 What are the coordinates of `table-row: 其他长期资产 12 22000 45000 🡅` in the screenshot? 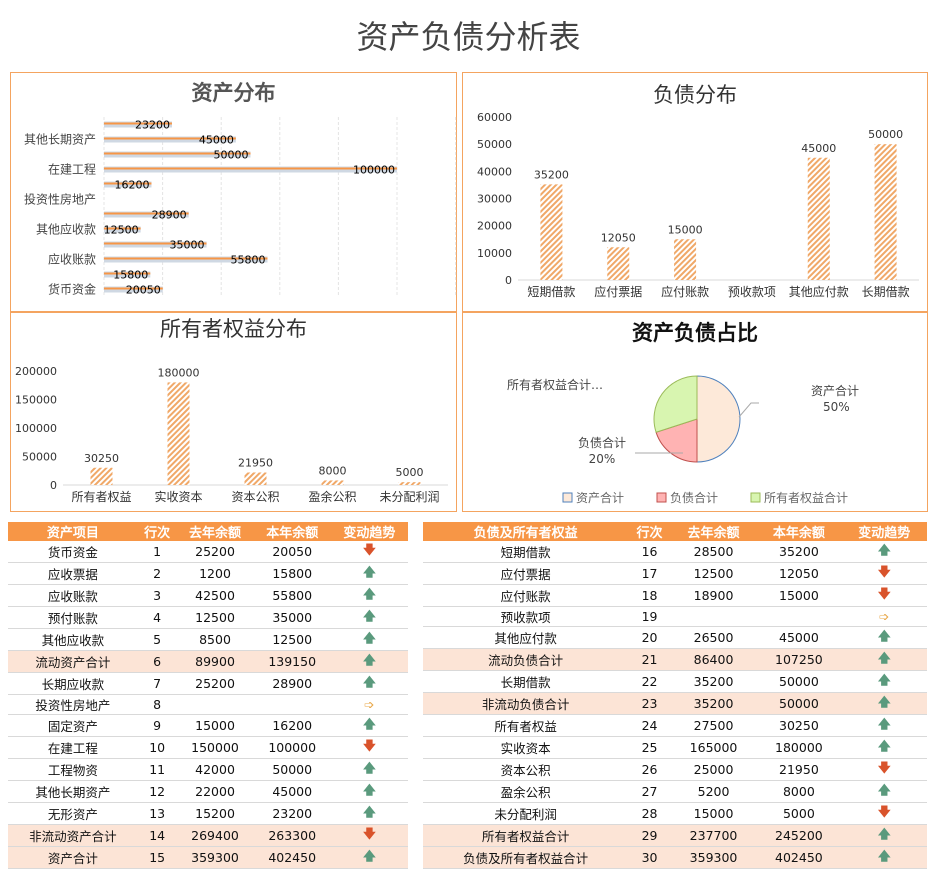 It's located at (208, 791).